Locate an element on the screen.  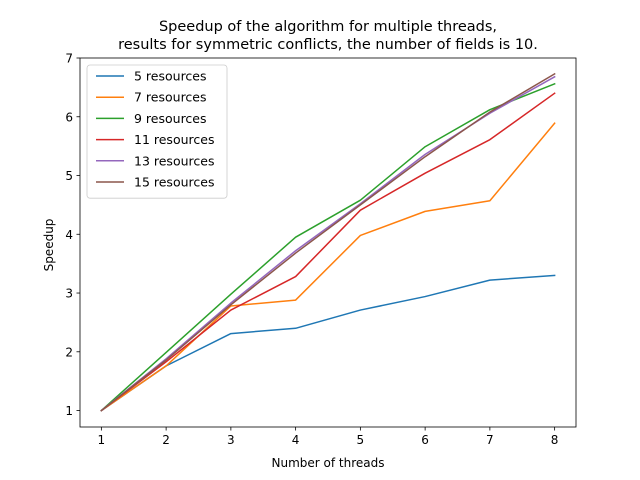
legend-label-2: 7 resources is located at coordinates (170, 97).